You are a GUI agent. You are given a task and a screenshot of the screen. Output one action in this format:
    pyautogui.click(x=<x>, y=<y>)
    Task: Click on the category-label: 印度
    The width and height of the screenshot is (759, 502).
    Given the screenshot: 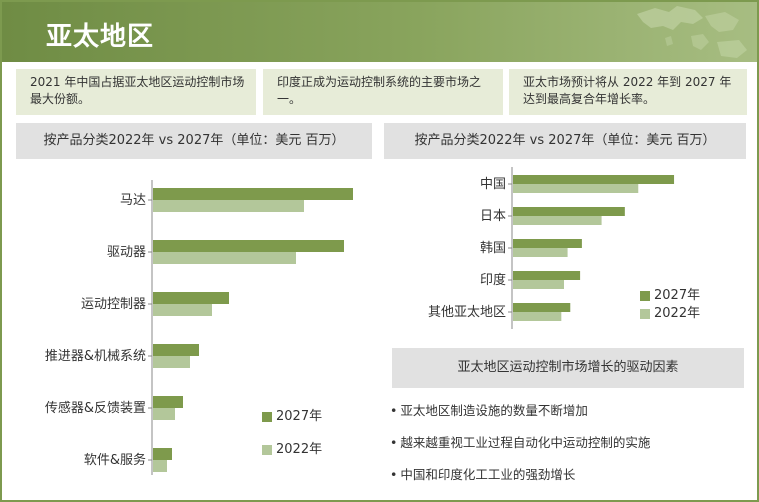 What is the action you would take?
    pyautogui.click(x=493, y=280)
    